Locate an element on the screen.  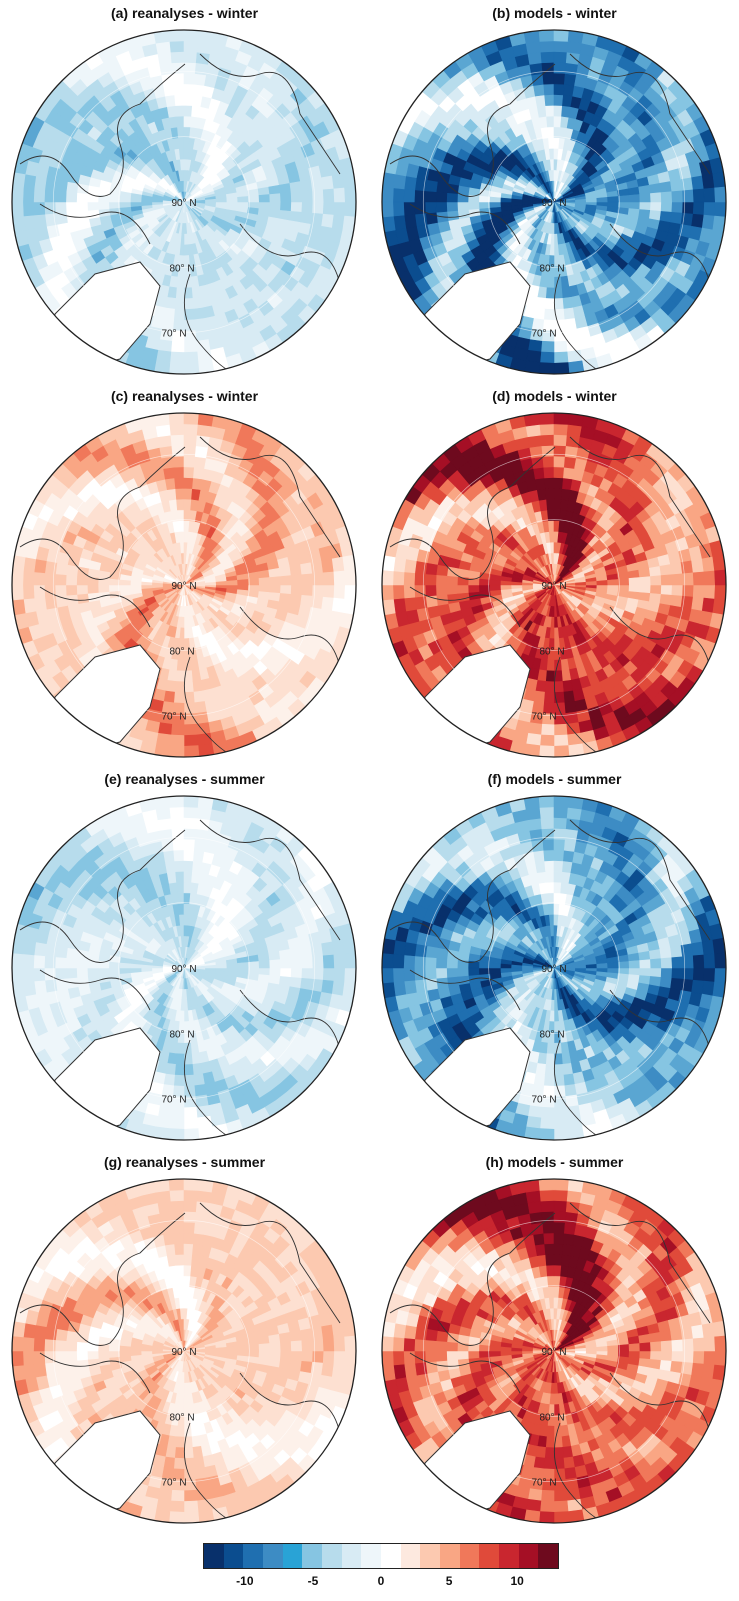
panel-title: (e) reanalyses - summer is located at coordinates (184, 779).